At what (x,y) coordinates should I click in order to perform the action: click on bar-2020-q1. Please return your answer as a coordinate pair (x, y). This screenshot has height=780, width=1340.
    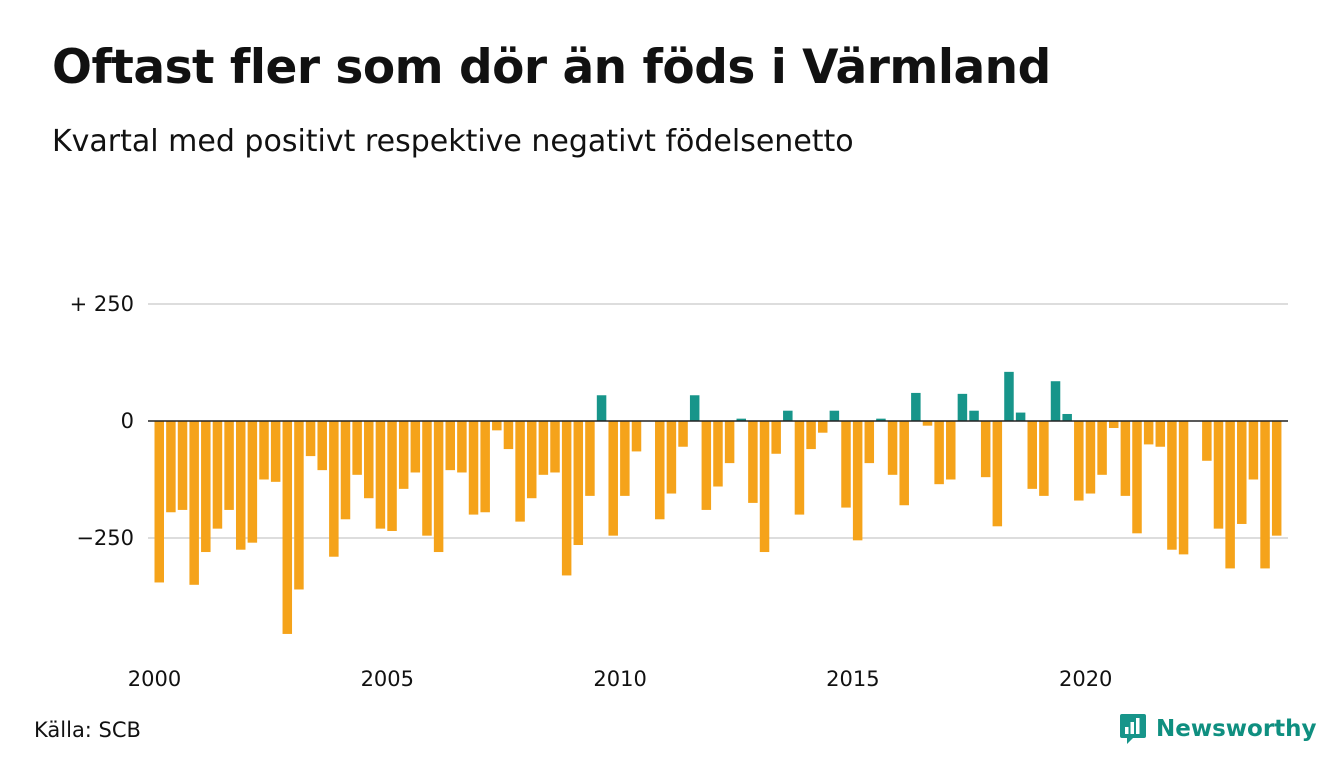
    Looking at the image, I should click on (1090, 457).